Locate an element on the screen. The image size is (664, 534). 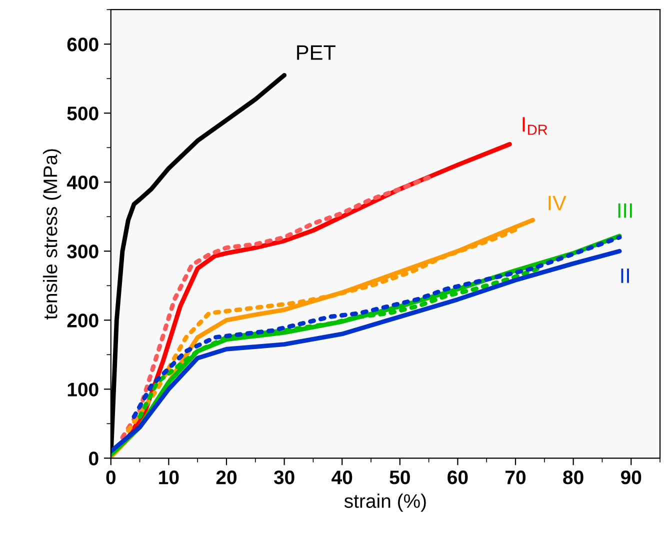
y-tick-label: 600 is located at coordinates (82, 45).